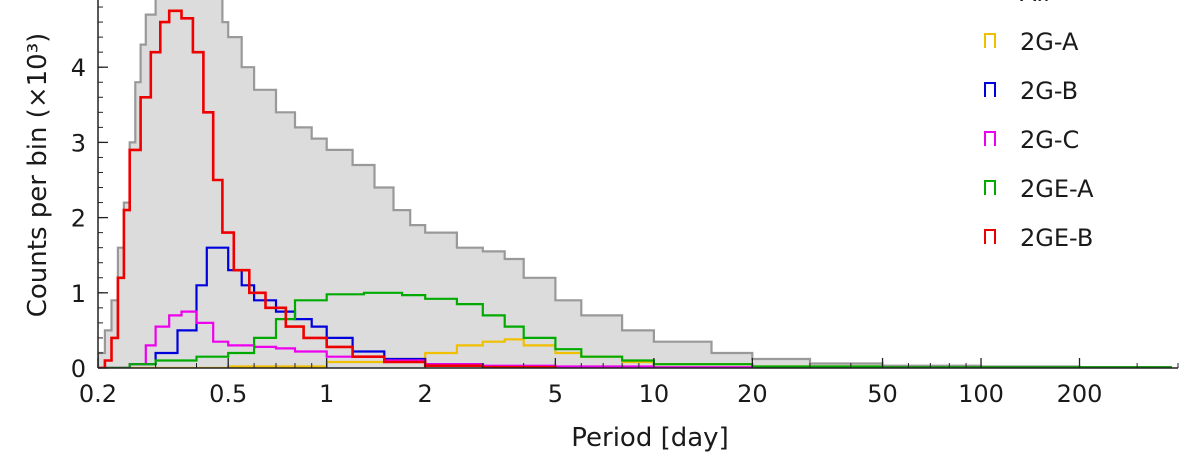 The width and height of the screenshot is (1196, 460). What do you see at coordinates (78, 219) in the screenshot?
I see `y-tick-label: 2` at bounding box center [78, 219].